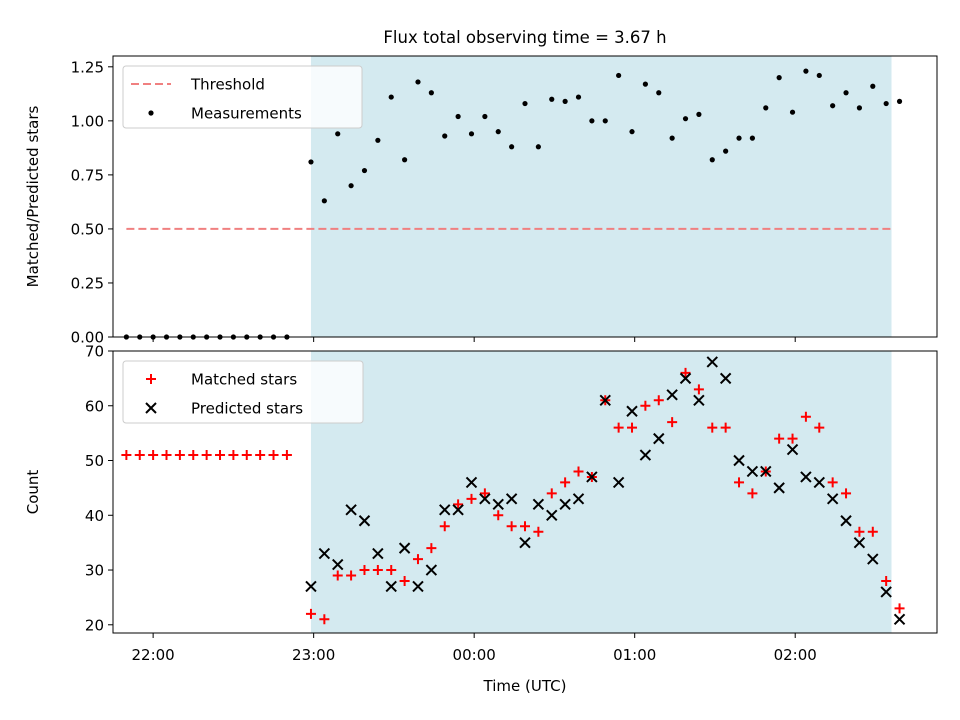 This screenshot has width=960, height=720. I want to click on y-tick-label: 70, so click(94, 352).